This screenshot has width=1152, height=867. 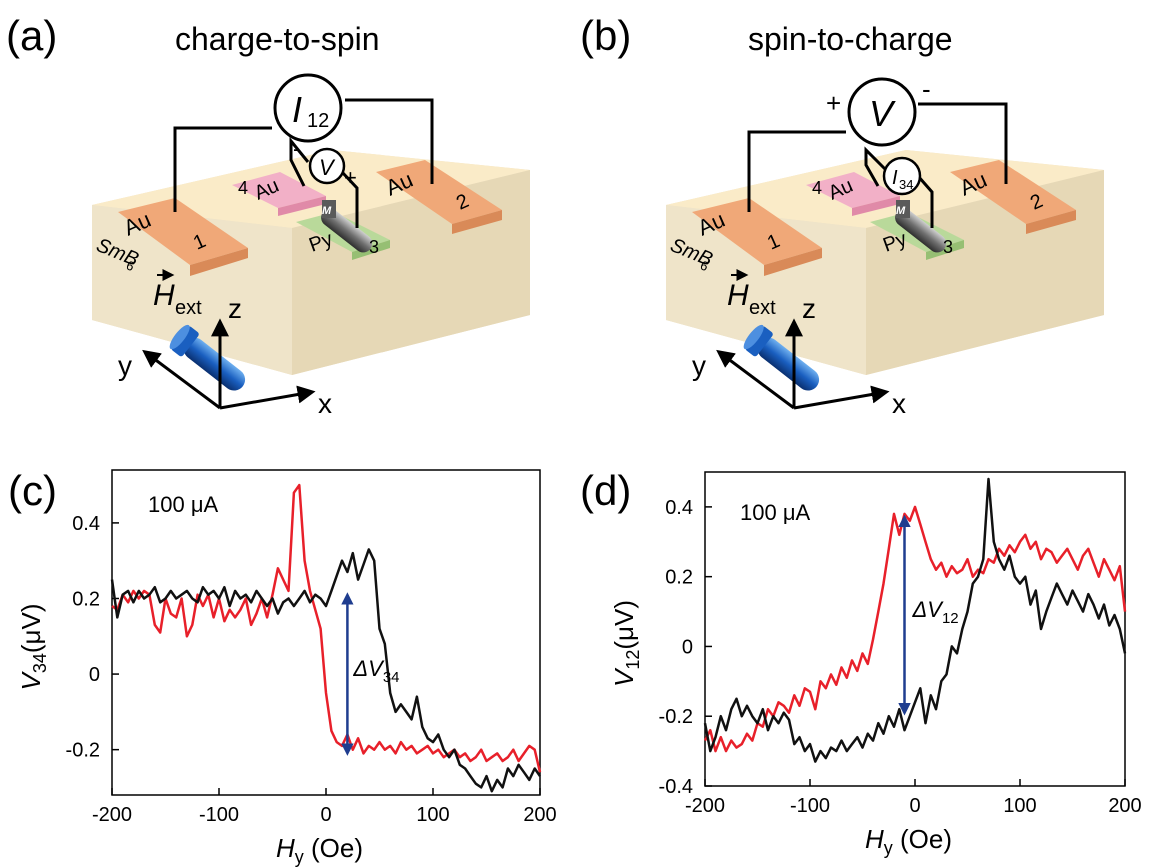 What do you see at coordinates (901, 211) in the screenshot?
I see `panel-b-m-label: M` at bounding box center [901, 211].